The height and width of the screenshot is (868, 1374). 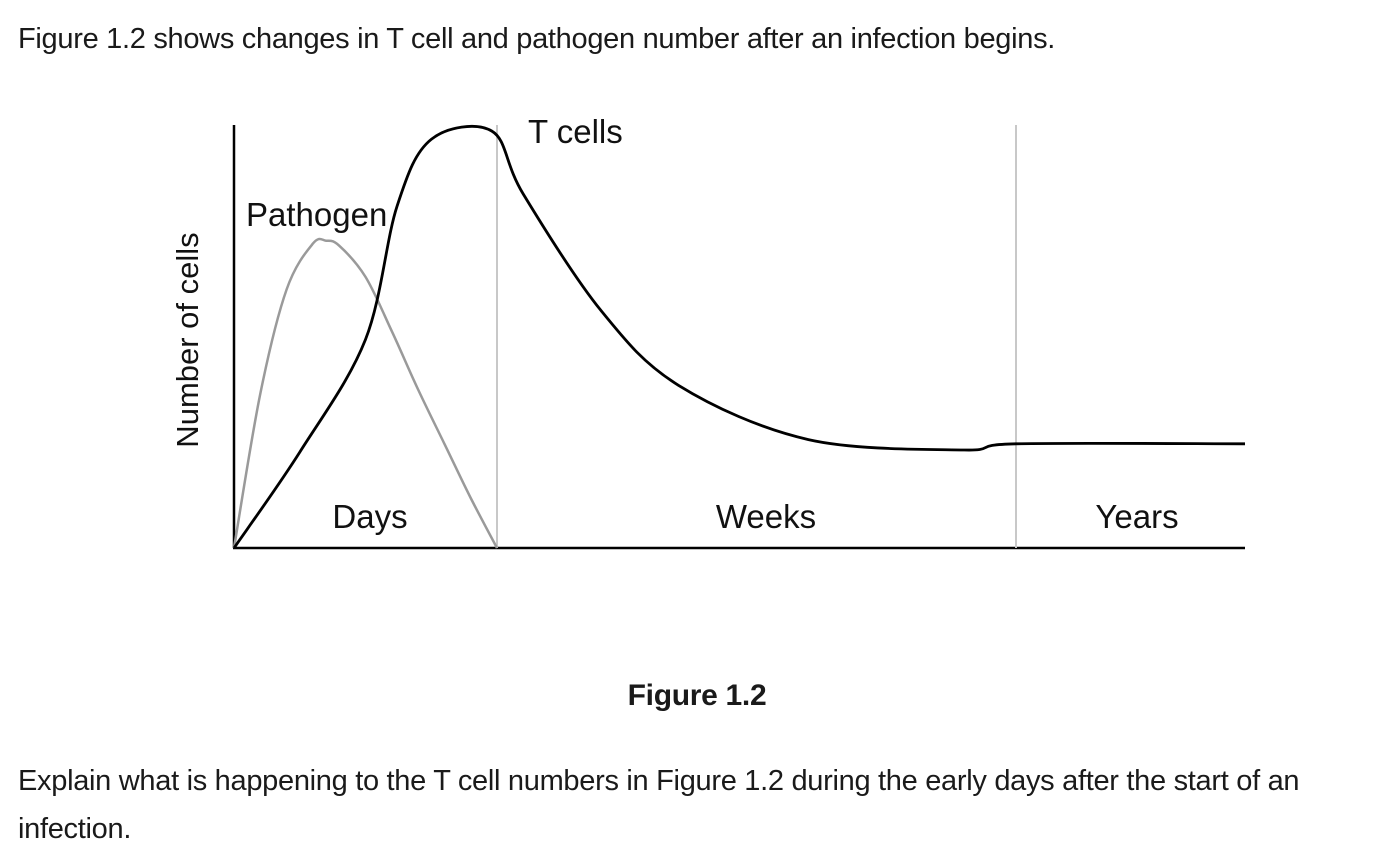 I want to click on segment-label-days: Days, so click(x=369, y=516).